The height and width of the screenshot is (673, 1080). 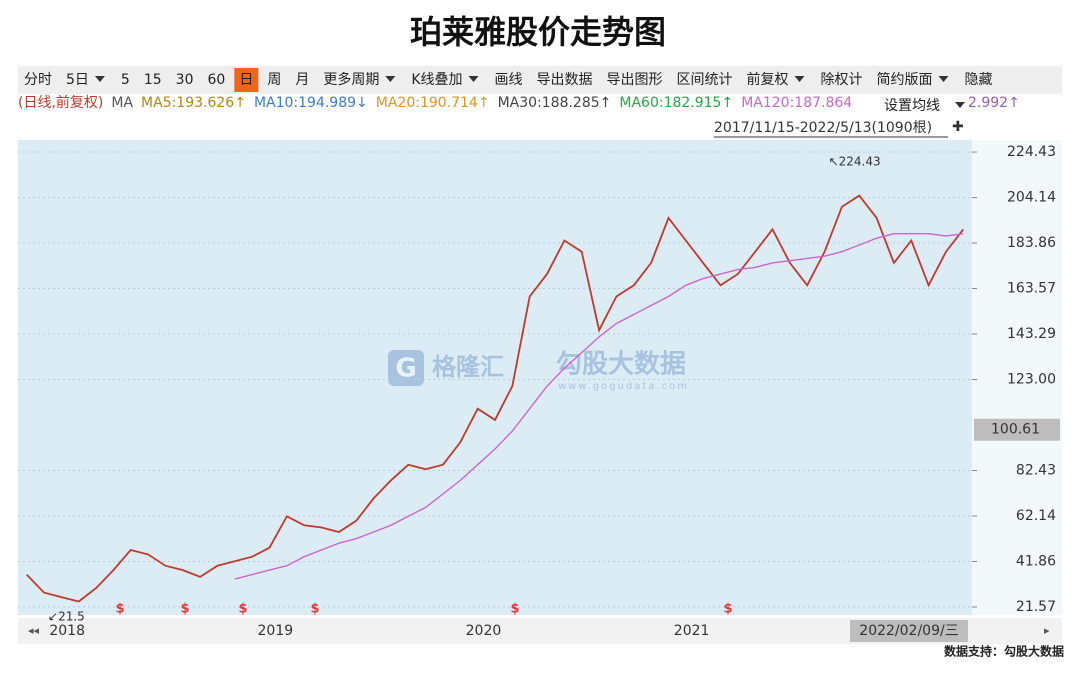 I want to click on y-tick-label: 224.43, so click(x=1031, y=152).